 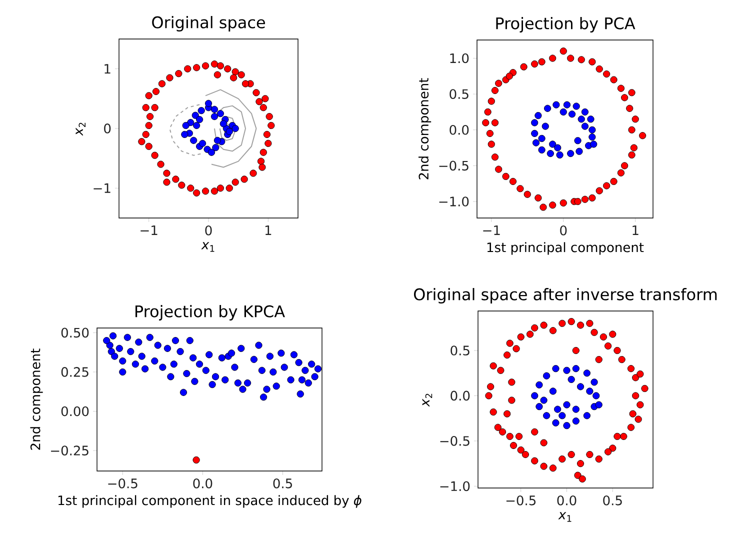 I want to click on x-tick-label: 0, so click(x=208, y=230).